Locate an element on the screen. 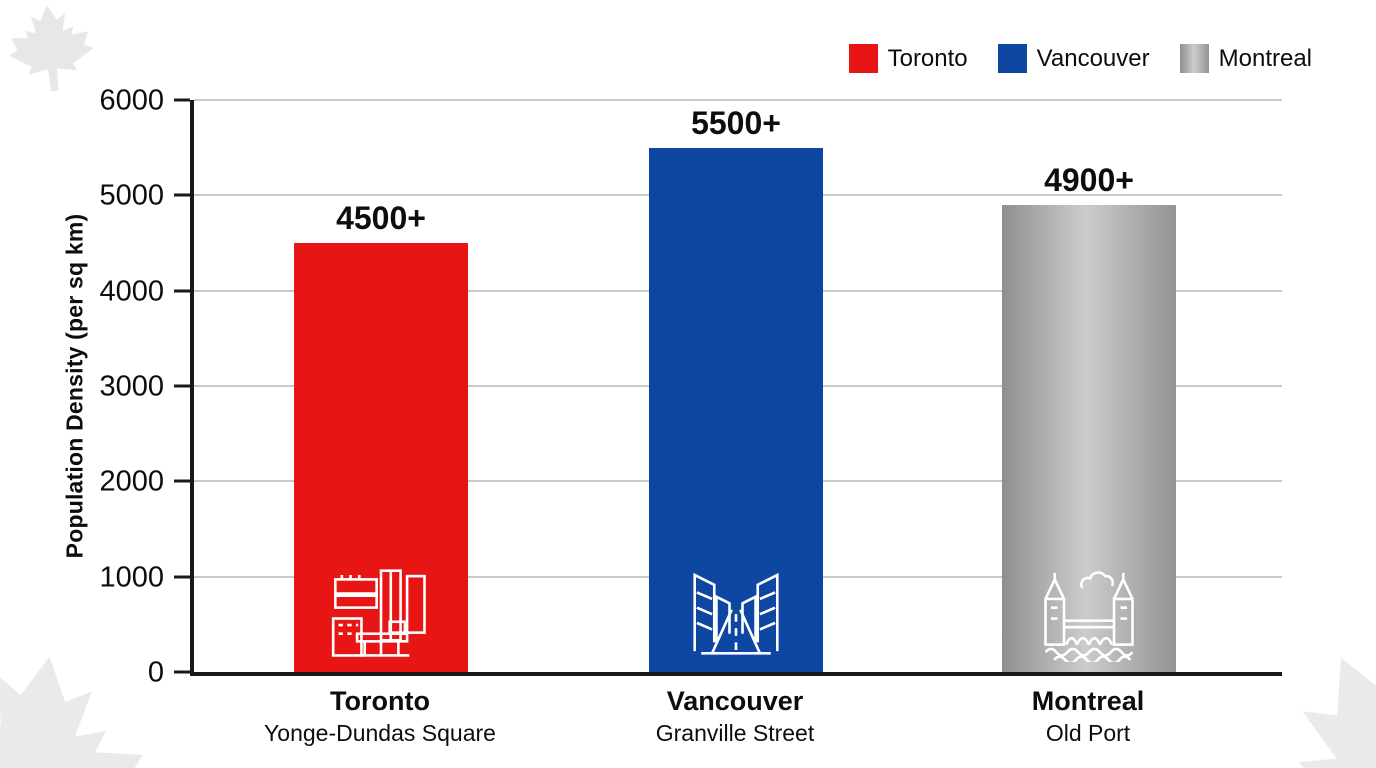  y-axis-title: Population Density (per sq km) is located at coordinates (74, 386).